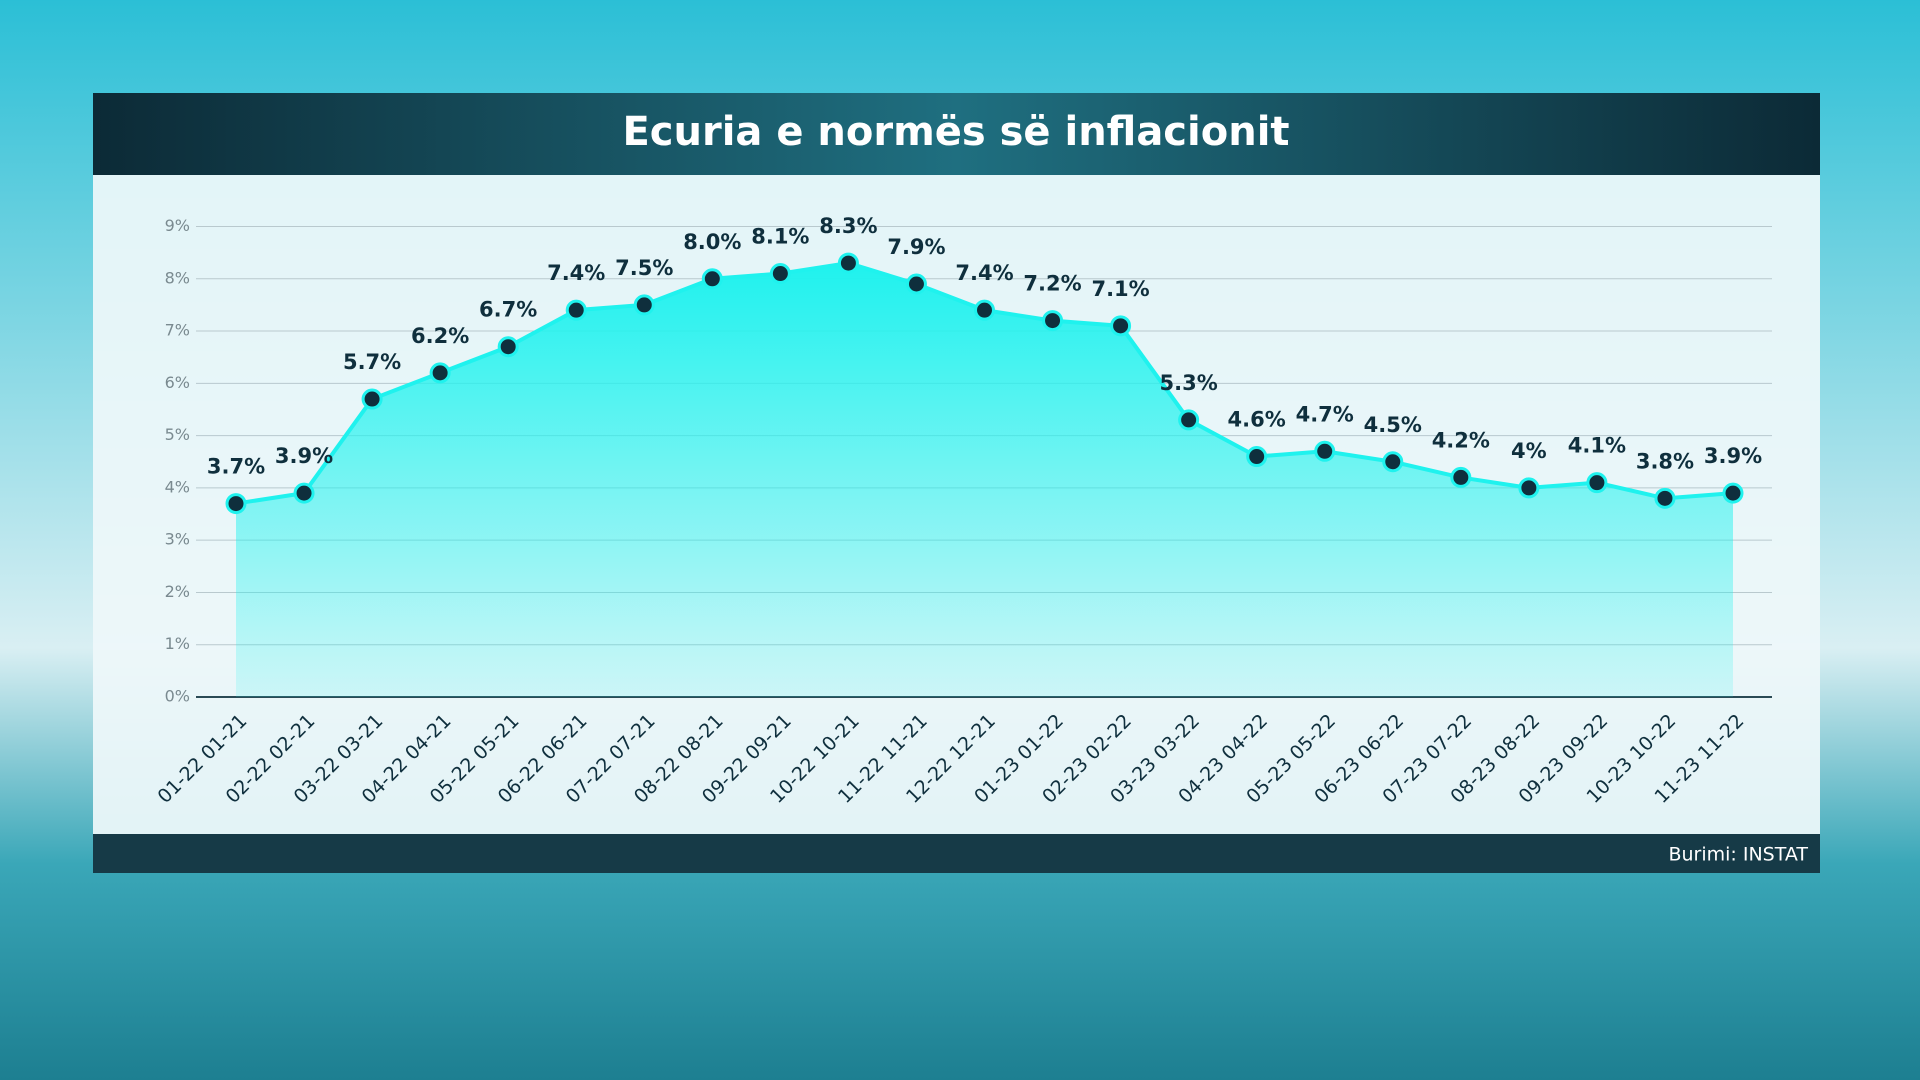 The height and width of the screenshot is (1080, 1920). I want to click on value-label: 8.1%, so click(780, 237).